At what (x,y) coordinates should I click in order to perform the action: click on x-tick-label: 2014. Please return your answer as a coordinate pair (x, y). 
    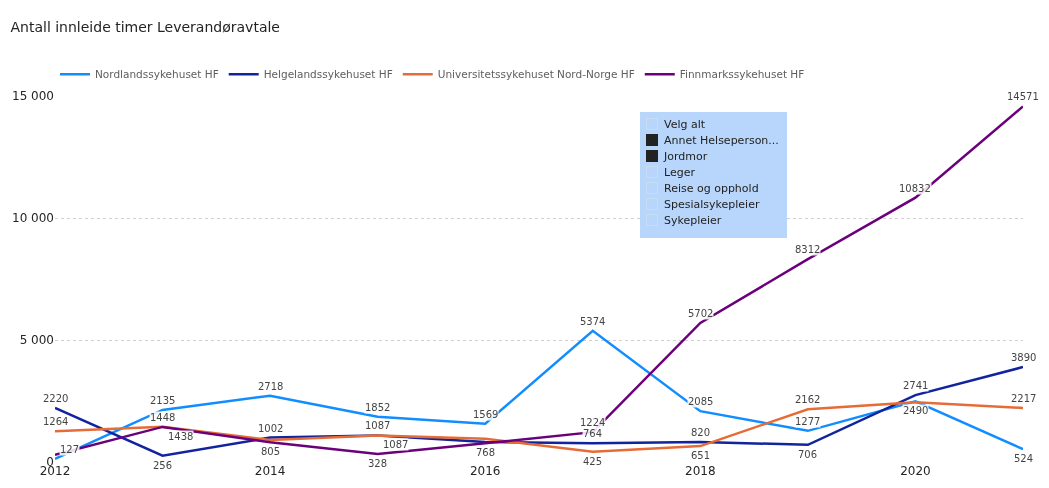
    Looking at the image, I should click on (270, 471).